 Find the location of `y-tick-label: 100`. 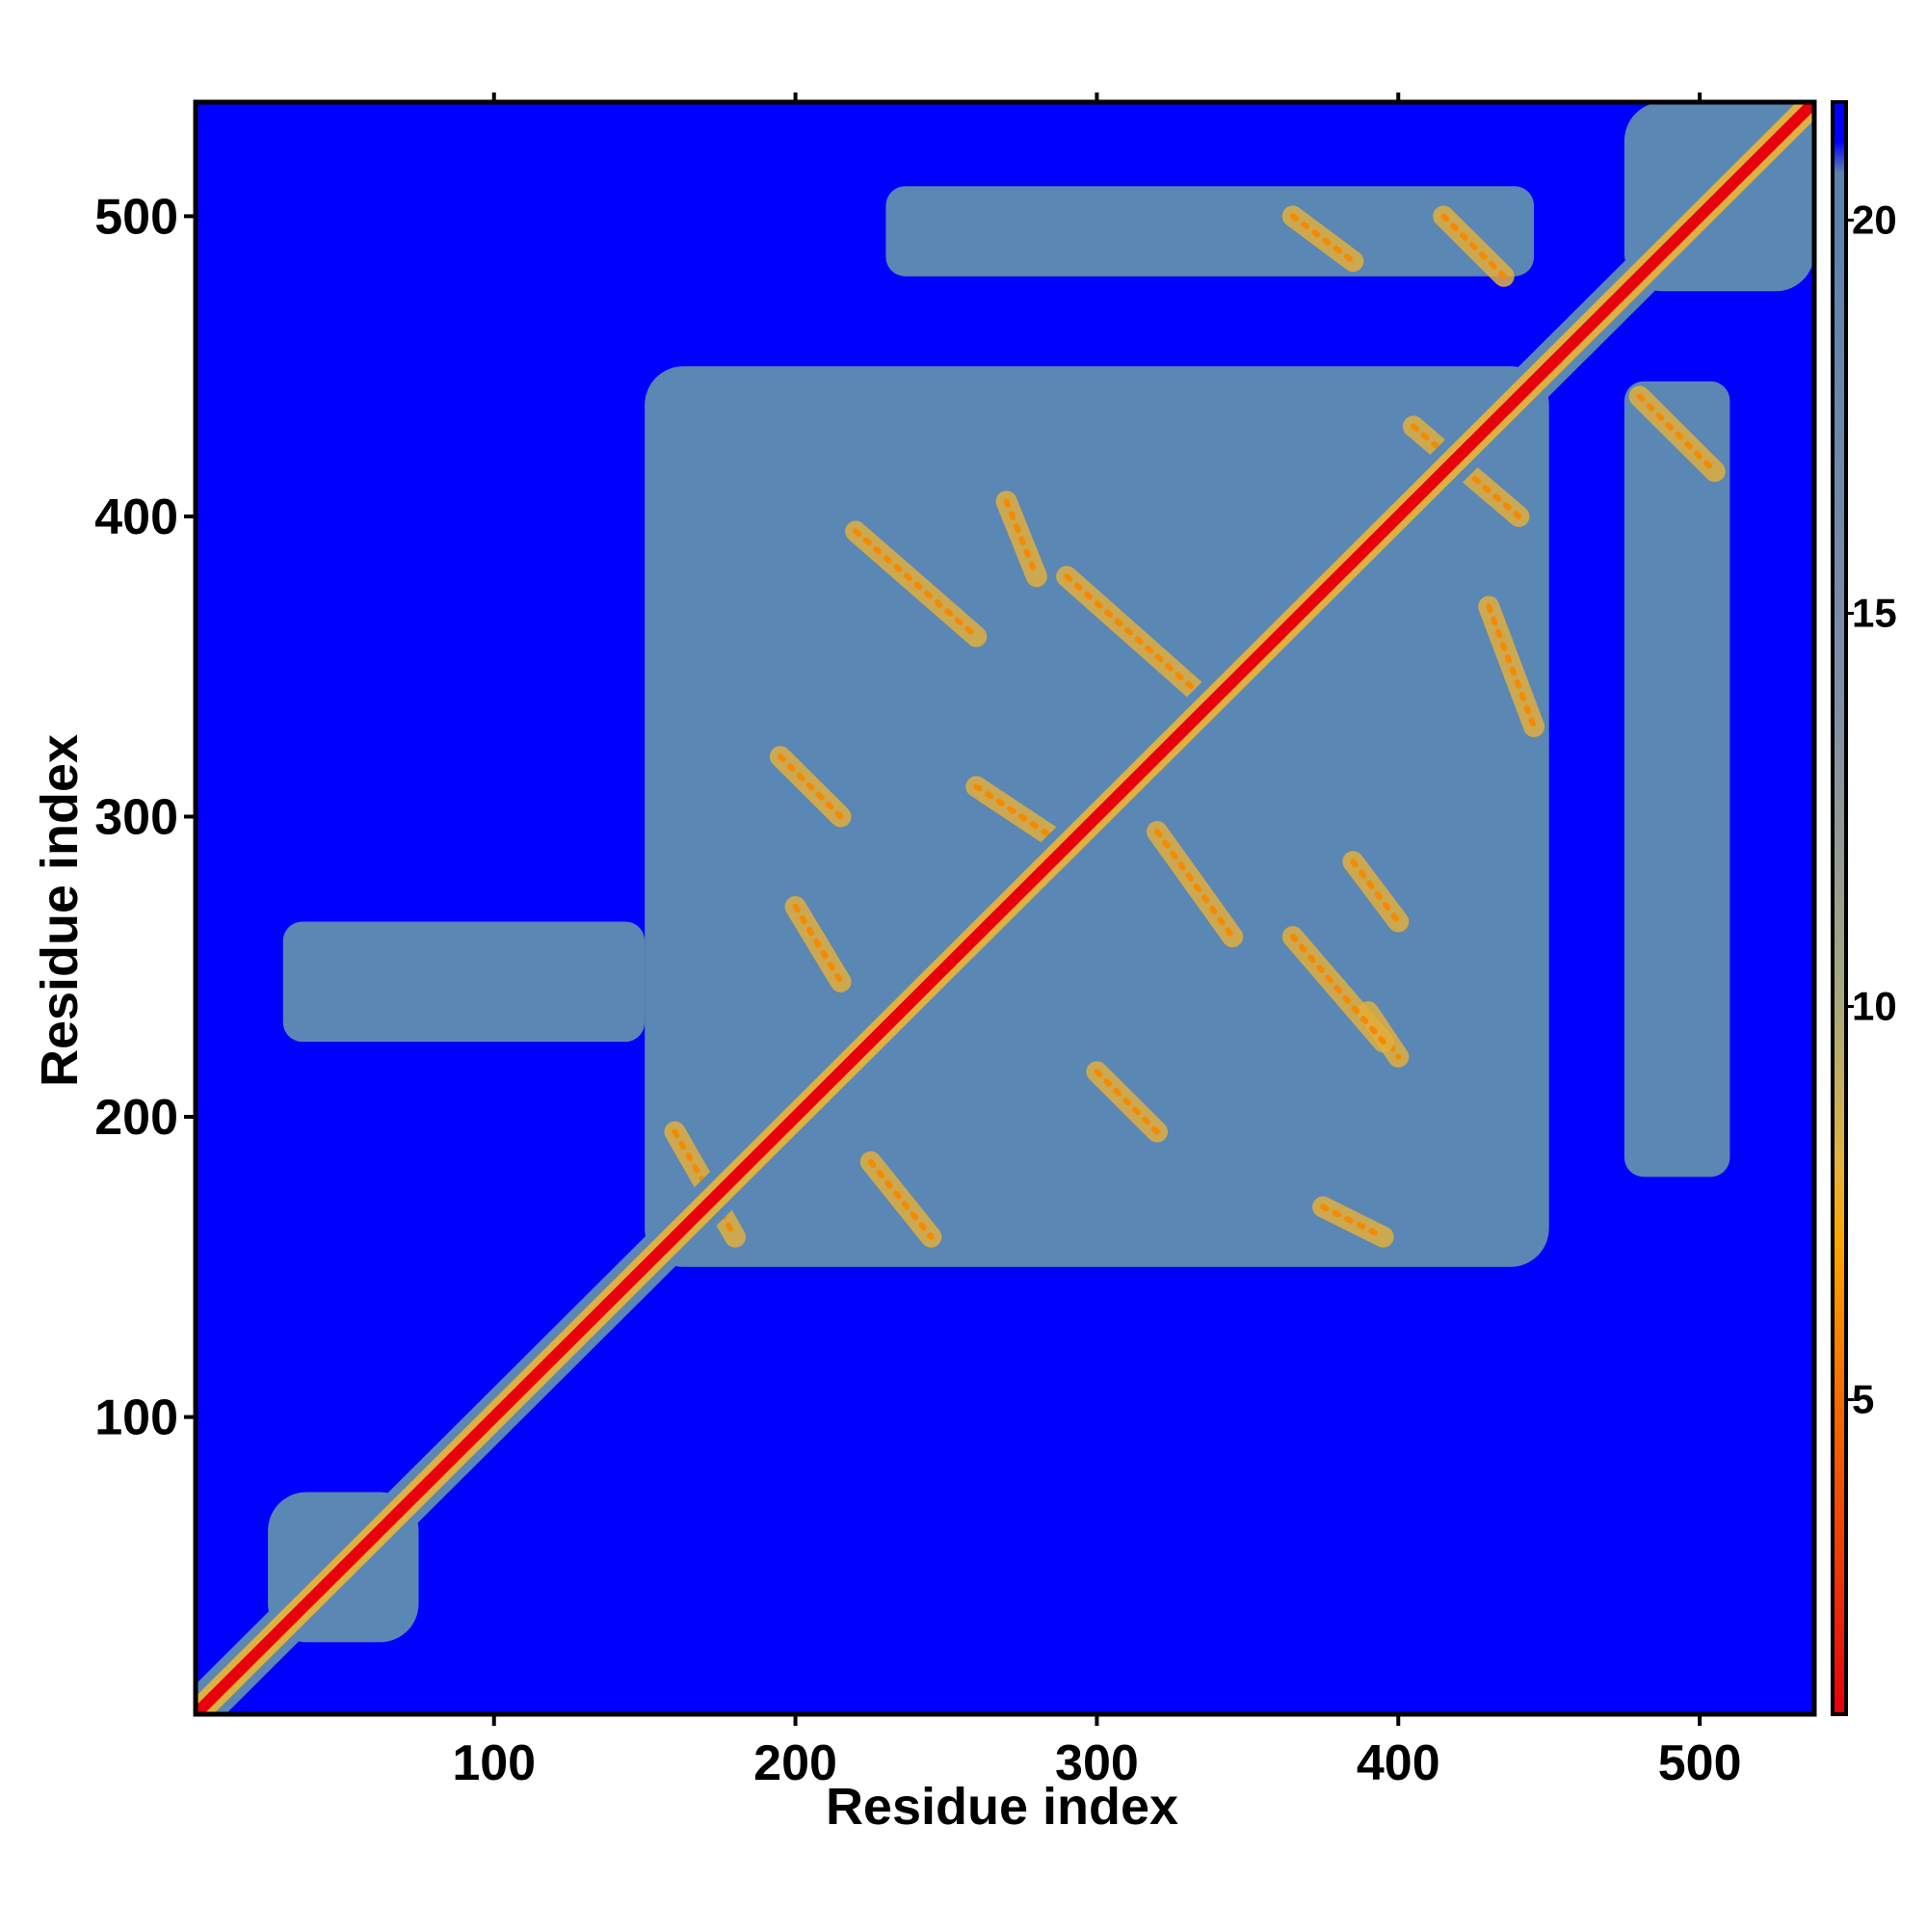

y-tick-label: 100 is located at coordinates (136, 1418).